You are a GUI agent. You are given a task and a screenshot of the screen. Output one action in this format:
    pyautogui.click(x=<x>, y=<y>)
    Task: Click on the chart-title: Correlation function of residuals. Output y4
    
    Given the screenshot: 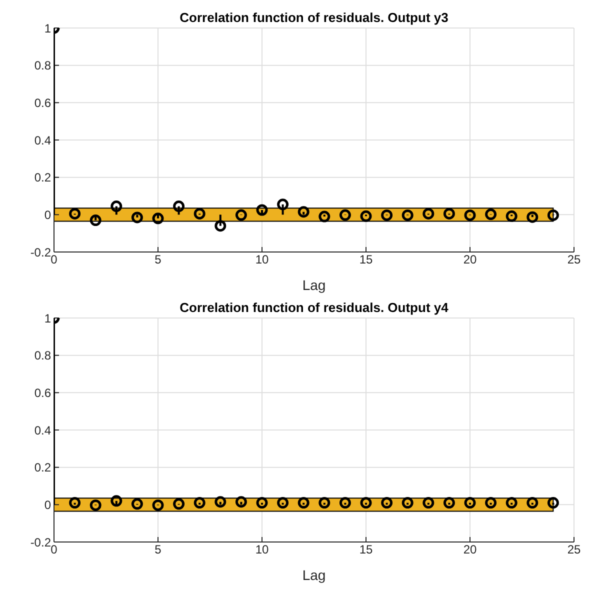 What is the action you would take?
    pyautogui.click(x=314, y=307)
    